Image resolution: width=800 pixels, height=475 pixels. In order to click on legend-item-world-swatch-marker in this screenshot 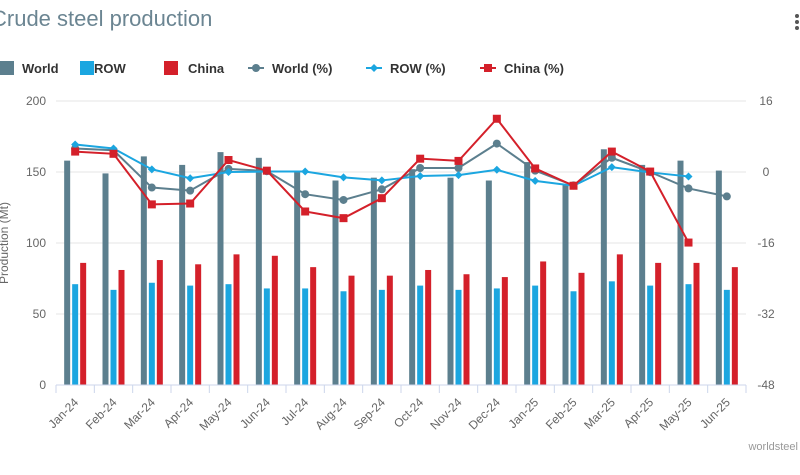, I will do `click(256, 68)`.